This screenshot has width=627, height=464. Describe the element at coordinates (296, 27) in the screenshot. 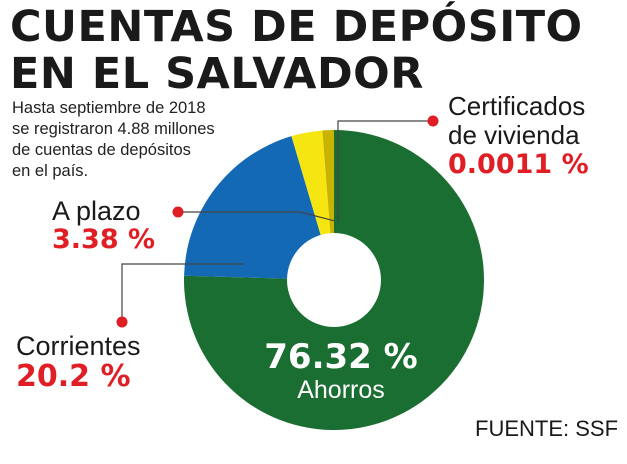

I see `title-line-1: CUENTAS DE DEPÓSITO` at that location.